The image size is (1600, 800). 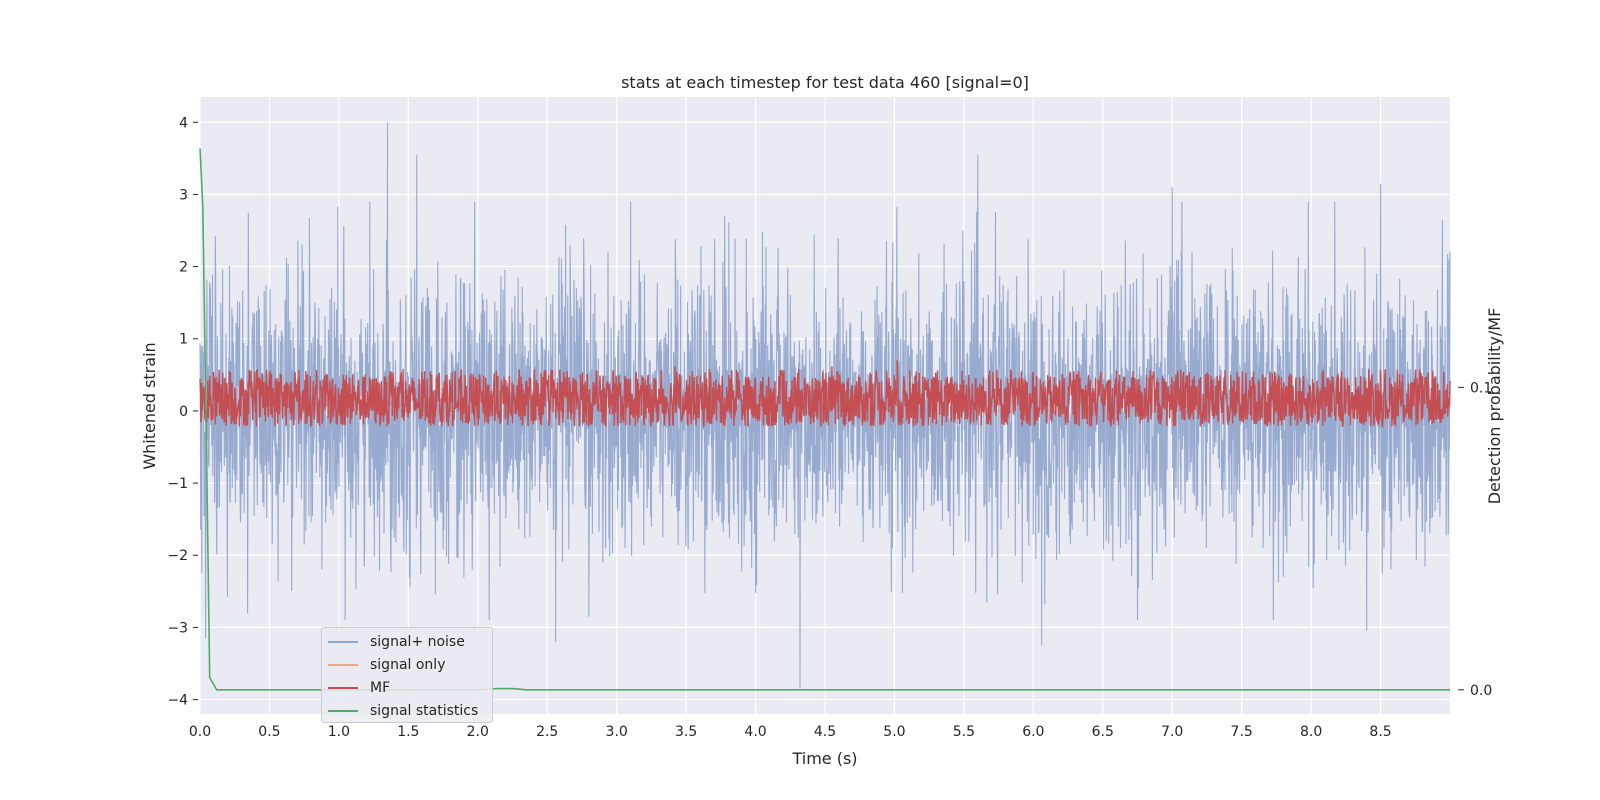 I want to click on y-tick-label: 1, so click(x=183, y=340).